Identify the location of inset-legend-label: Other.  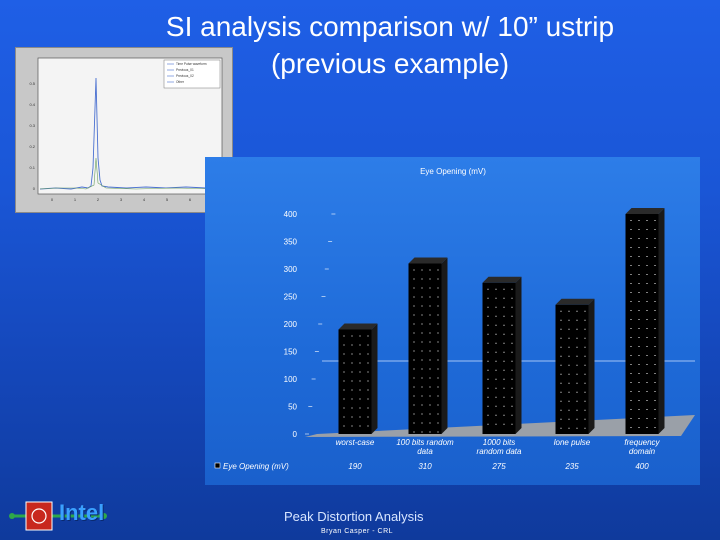
(180, 82).